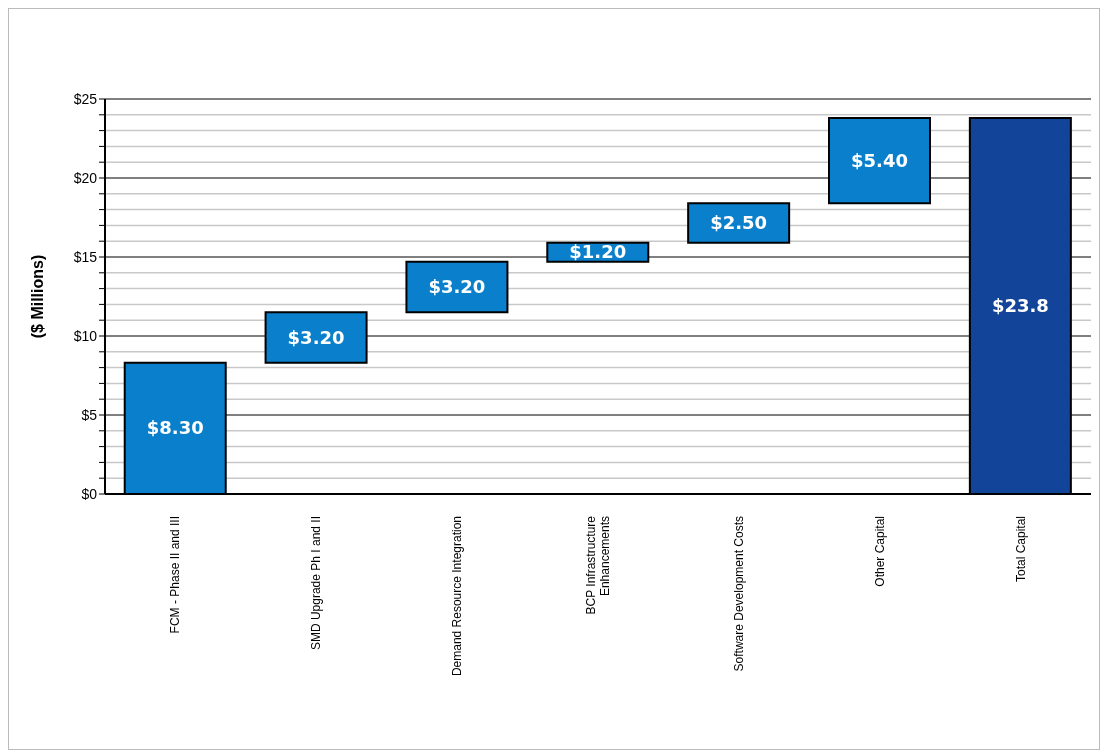  What do you see at coordinates (598, 565) in the screenshot?
I see `x-tick-label: BCP Infrastructure Enhancements` at bounding box center [598, 565].